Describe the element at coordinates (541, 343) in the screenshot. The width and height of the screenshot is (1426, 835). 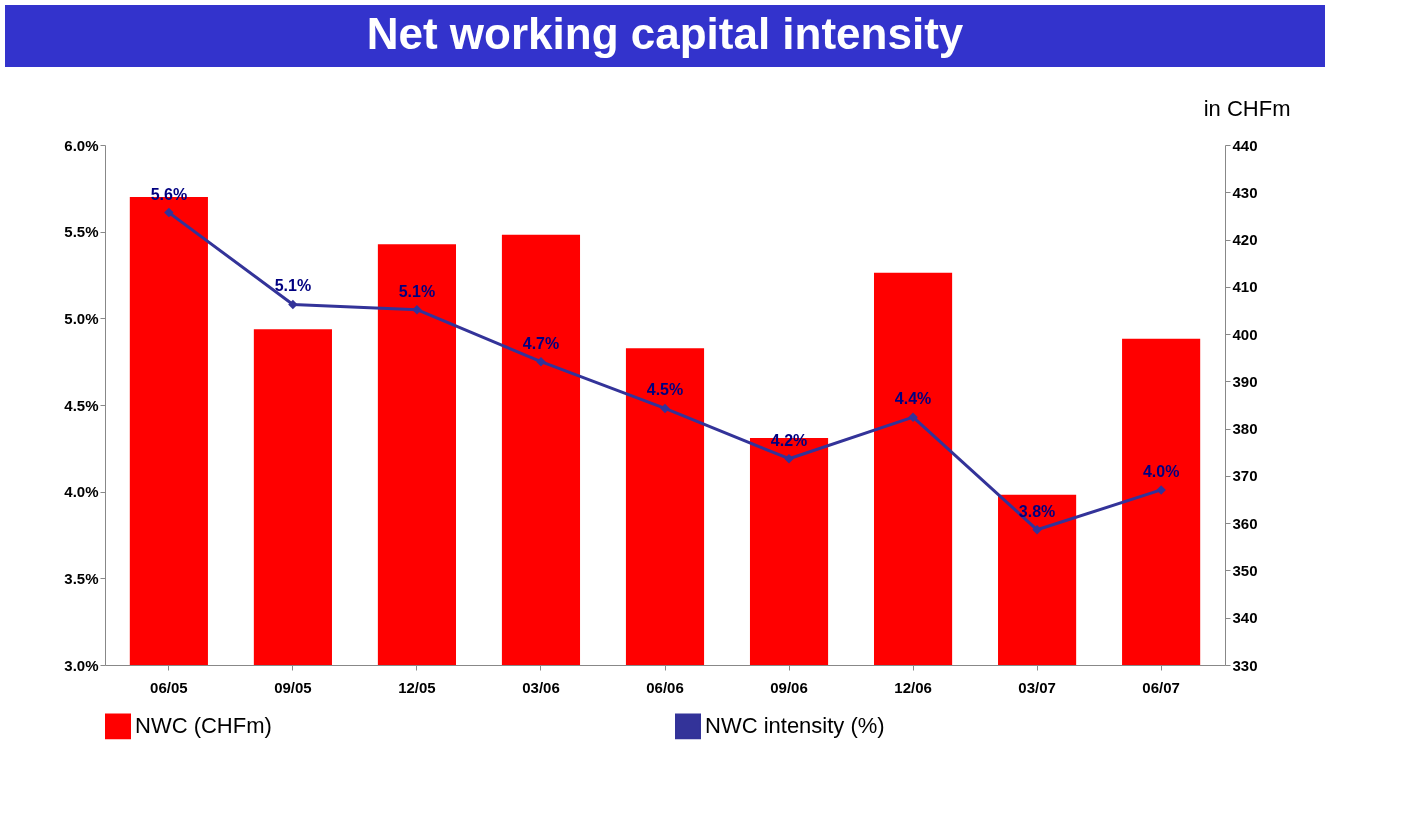
I see `data-label: 4.7%` at that location.